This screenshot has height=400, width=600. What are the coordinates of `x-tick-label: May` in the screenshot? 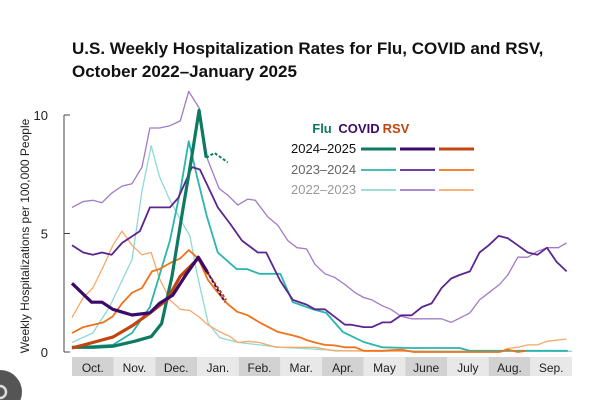 It's located at (384, 368).